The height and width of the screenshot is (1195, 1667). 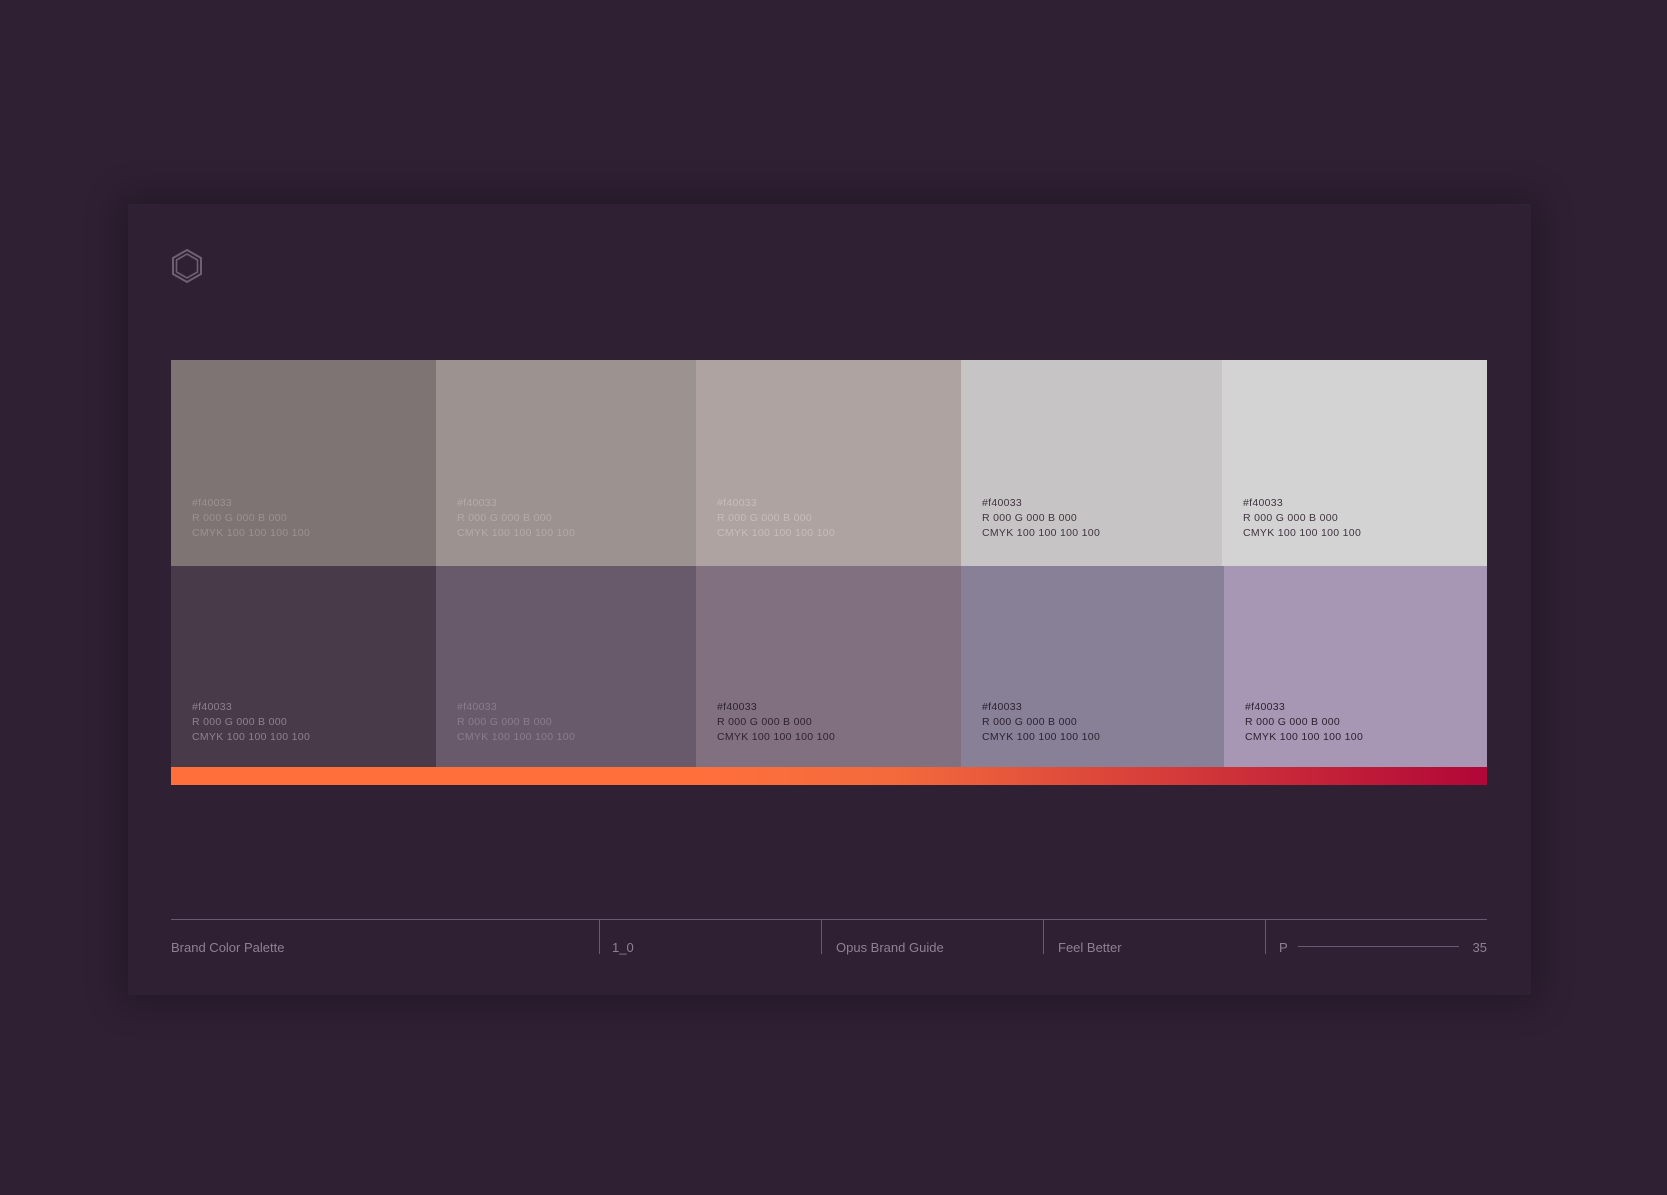 What do you see at coordinates (829, 776) in the screenshot?
I see `accent-gradient-bar` at bounding box center [829, 776].